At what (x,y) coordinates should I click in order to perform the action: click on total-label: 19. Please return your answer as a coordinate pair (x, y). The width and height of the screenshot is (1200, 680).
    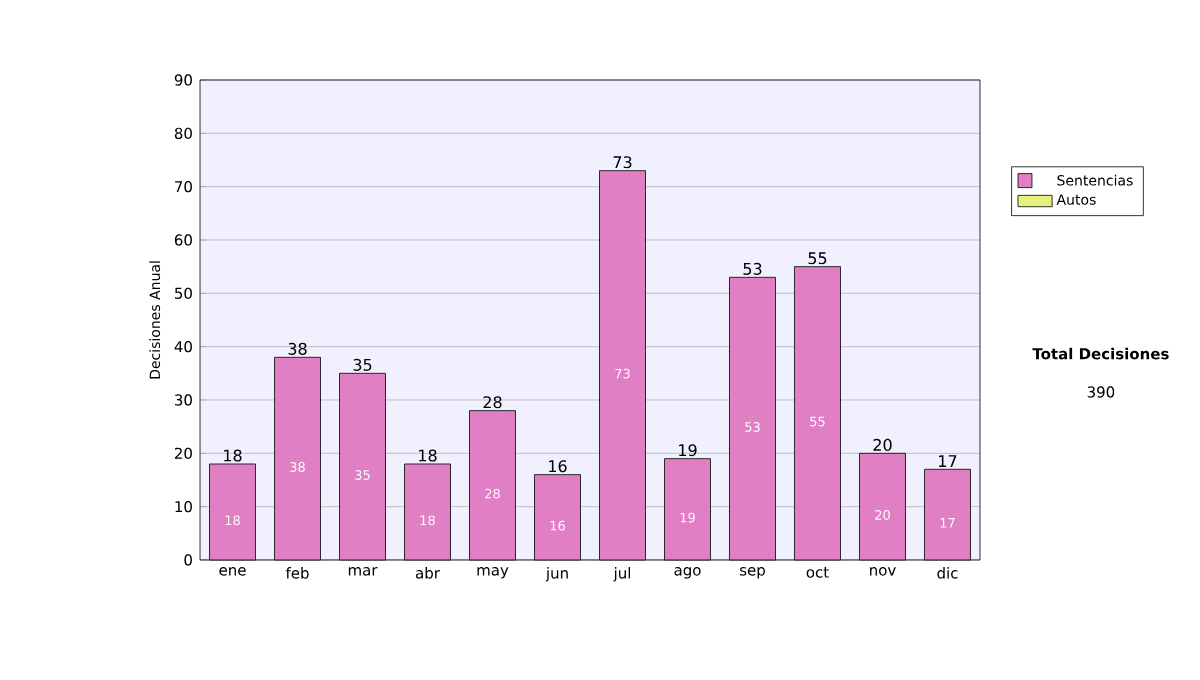
    Looking at the image, I should click on (688, 450).